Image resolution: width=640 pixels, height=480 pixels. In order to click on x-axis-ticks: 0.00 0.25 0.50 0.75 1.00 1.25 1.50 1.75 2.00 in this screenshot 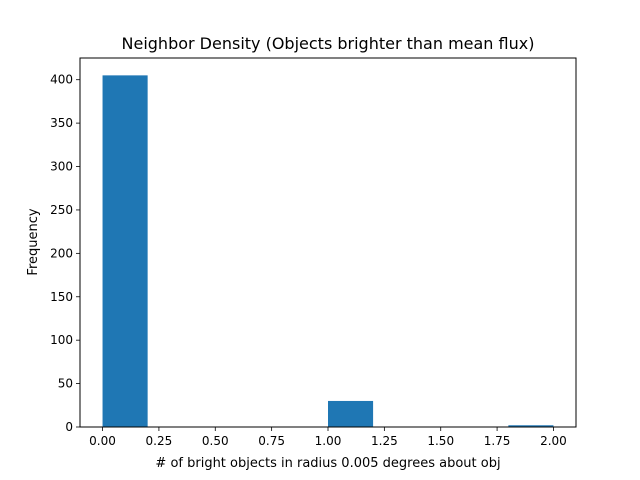, I will do `click(328, 437)`.